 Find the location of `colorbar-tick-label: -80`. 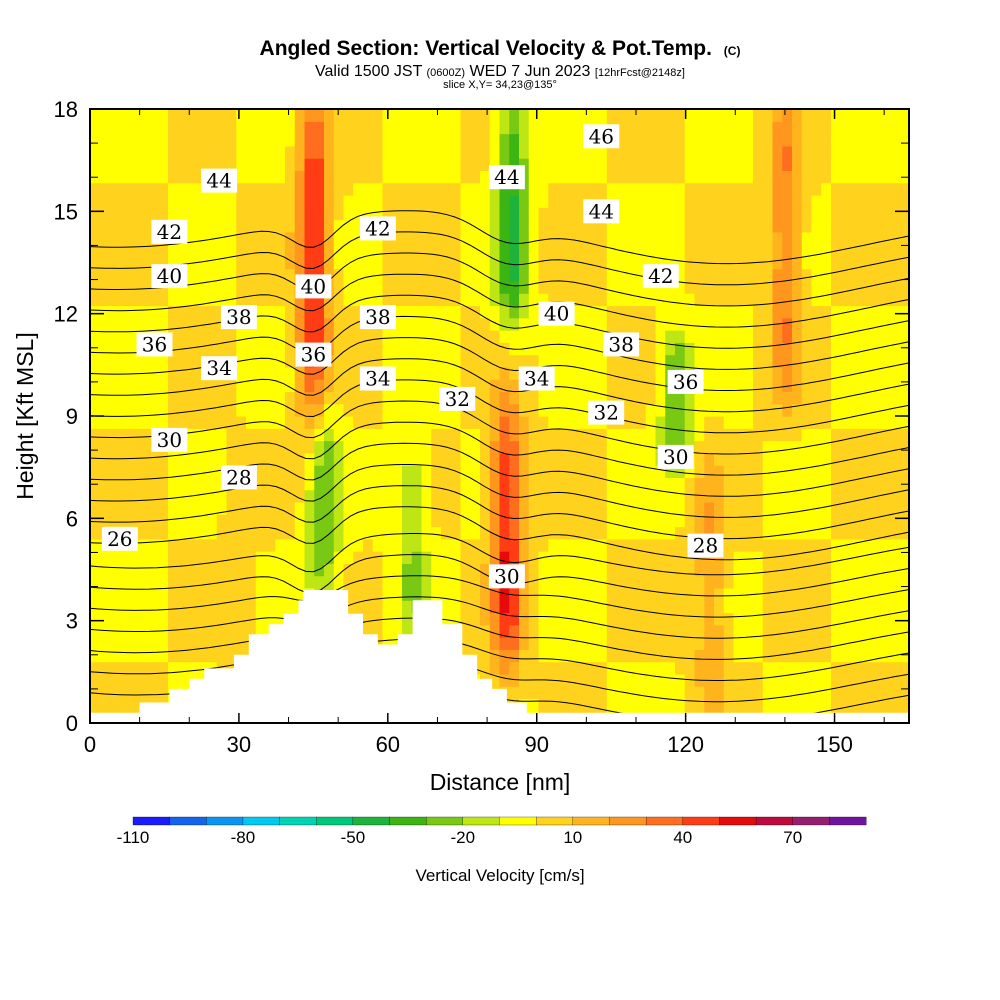

colorbar-tick-label: -80 is located at coordinates (243, 837).